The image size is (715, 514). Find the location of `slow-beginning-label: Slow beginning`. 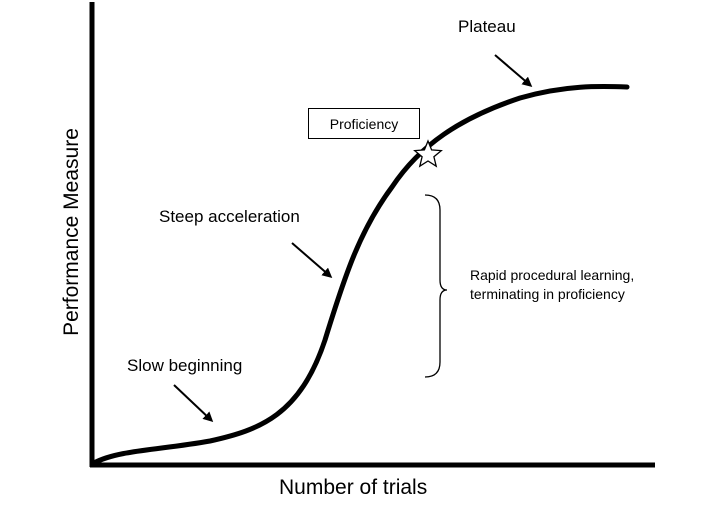

slow-beginning-label: Slow beginning is located at coordinates (185, 365).